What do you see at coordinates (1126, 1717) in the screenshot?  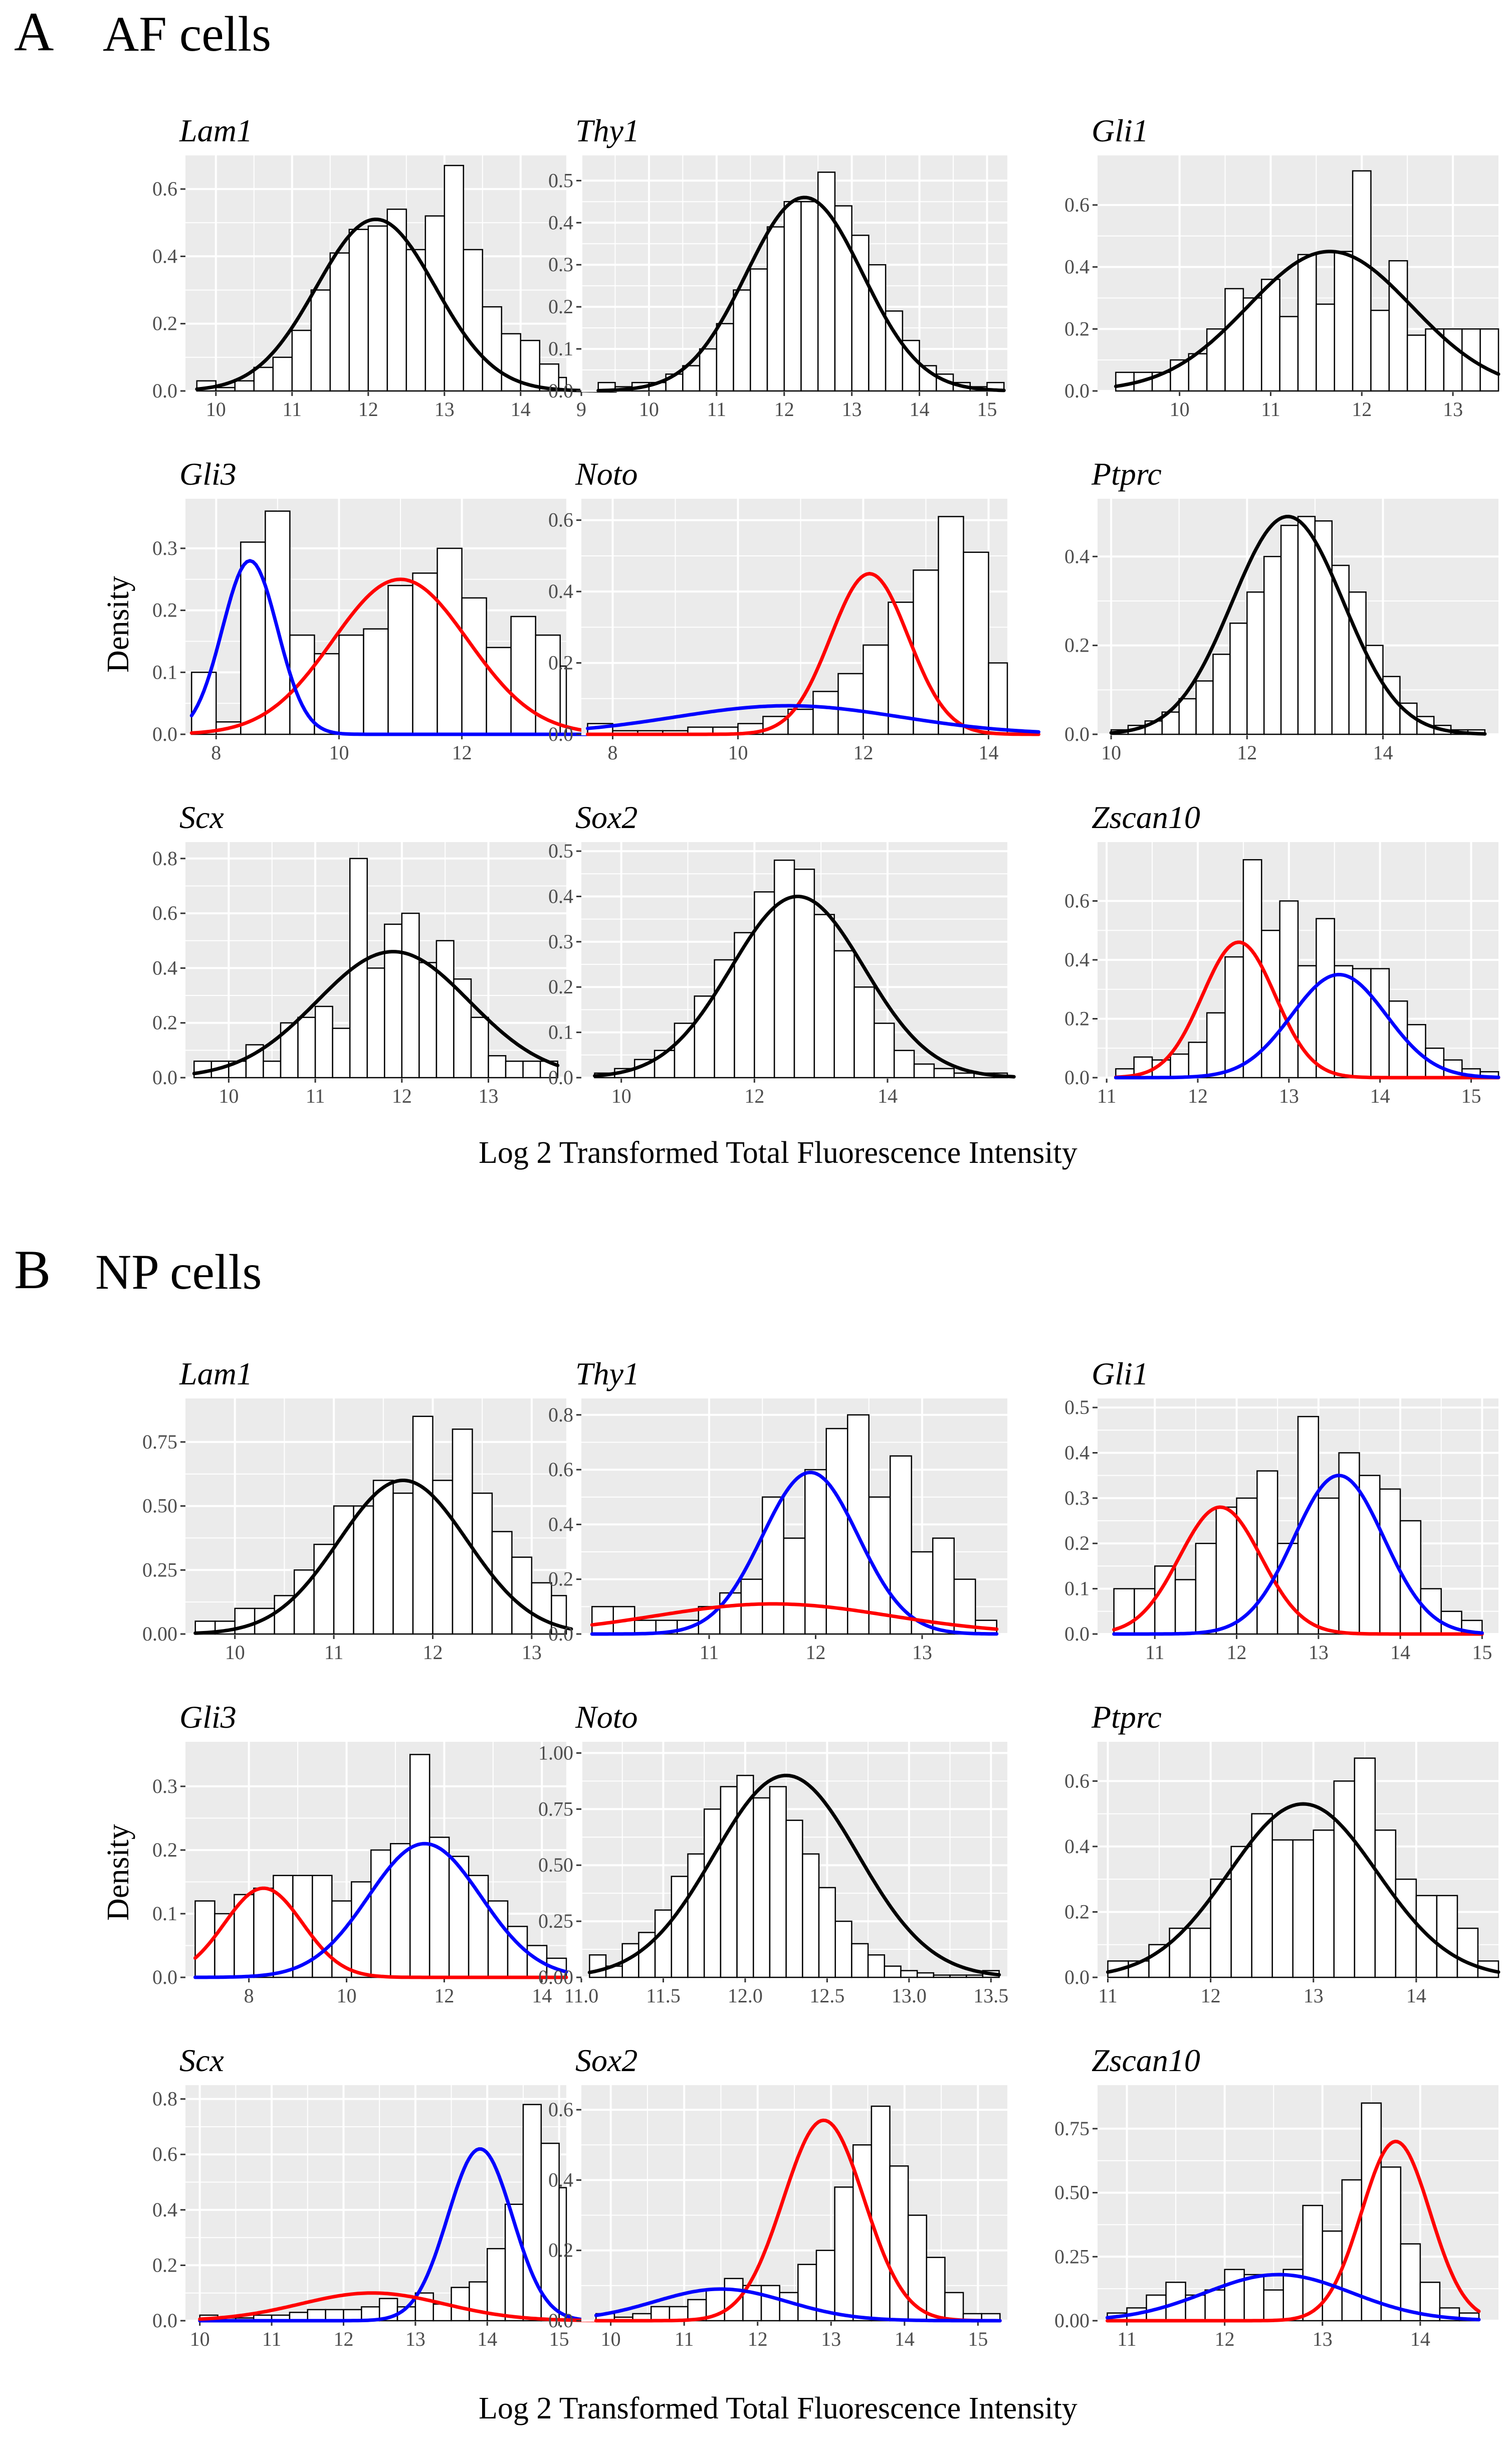 I see `gene-title: Ptprc` at bounding box center [1126, 1717].